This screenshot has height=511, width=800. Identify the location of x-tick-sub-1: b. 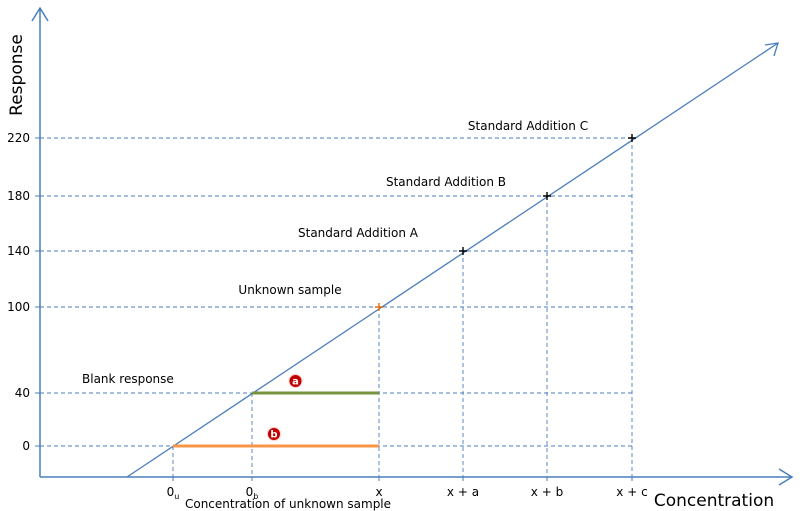
(255, 496).